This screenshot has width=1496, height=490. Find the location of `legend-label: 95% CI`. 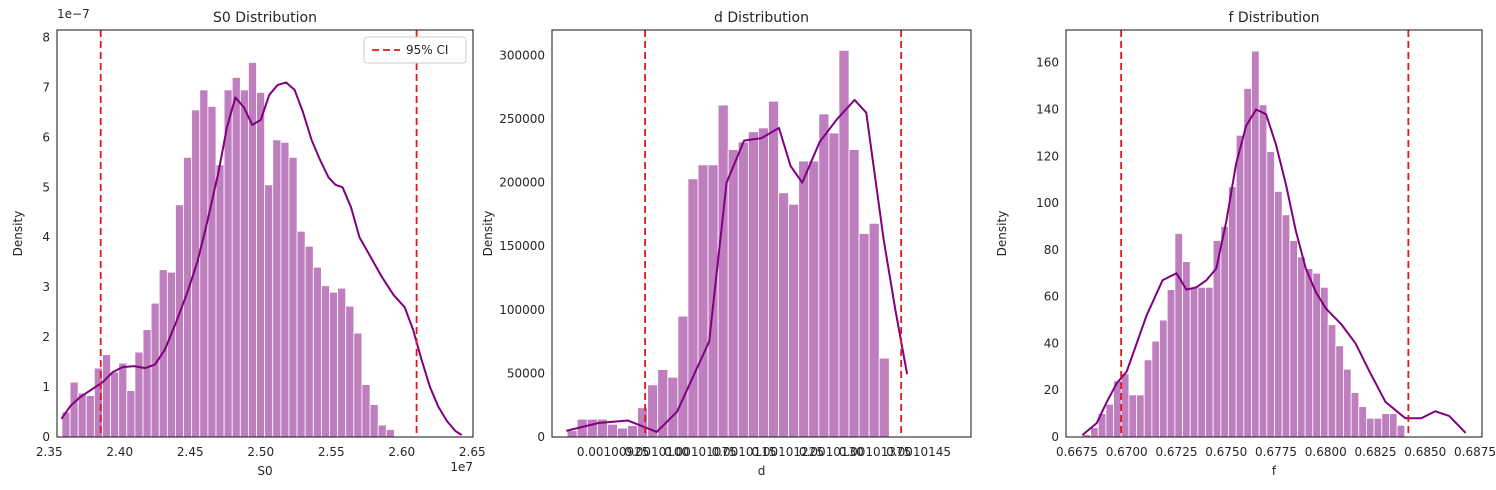

legend-label: 95% CI is located at coordinates (427, 50).